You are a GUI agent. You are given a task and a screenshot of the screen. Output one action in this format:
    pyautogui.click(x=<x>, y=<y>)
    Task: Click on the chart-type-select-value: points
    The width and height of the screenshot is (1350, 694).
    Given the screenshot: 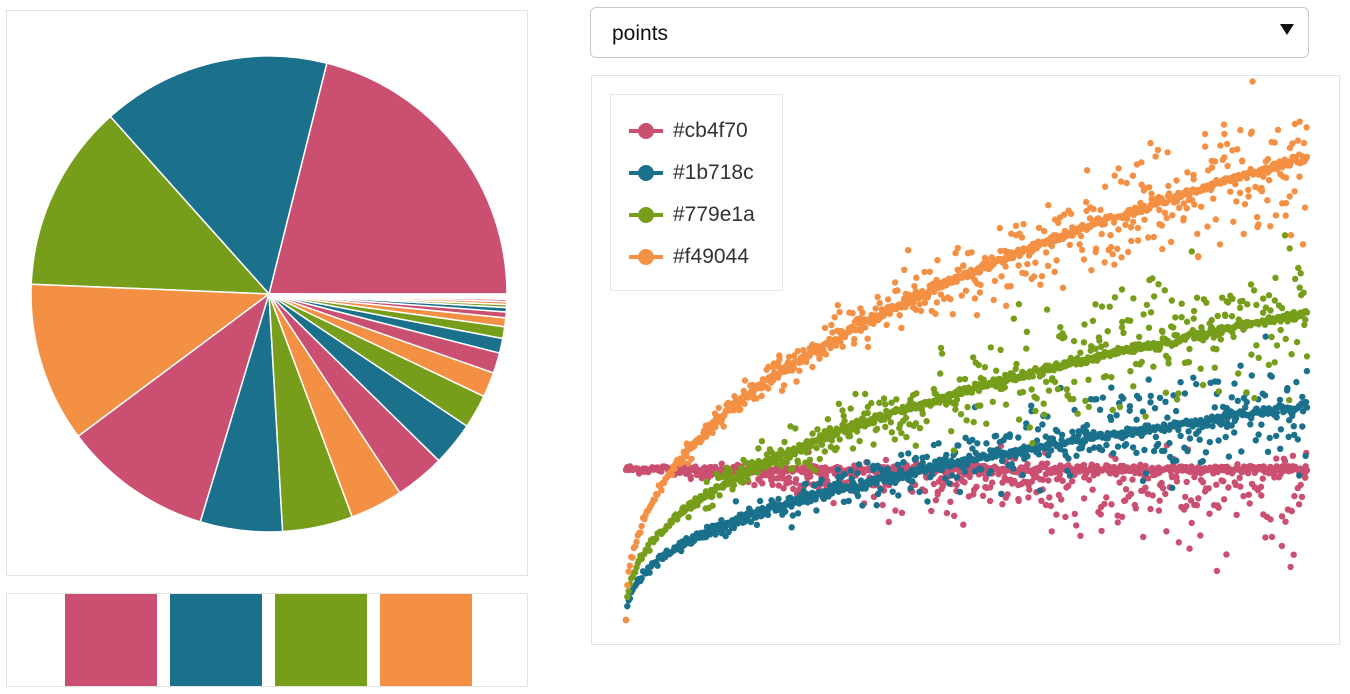 What is the action you would take?
    pyautogui.click(x=640, y=33)
    